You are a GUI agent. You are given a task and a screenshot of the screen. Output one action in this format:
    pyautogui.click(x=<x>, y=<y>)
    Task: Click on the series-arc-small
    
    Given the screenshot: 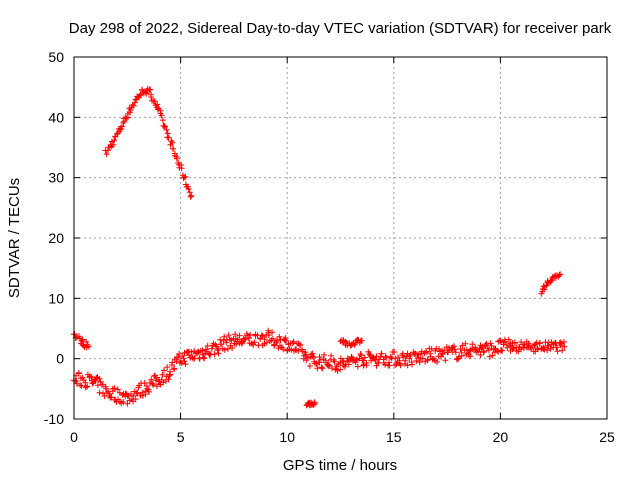 What is the action you would take?
    pyautogui.click(x=351, y=342)
    